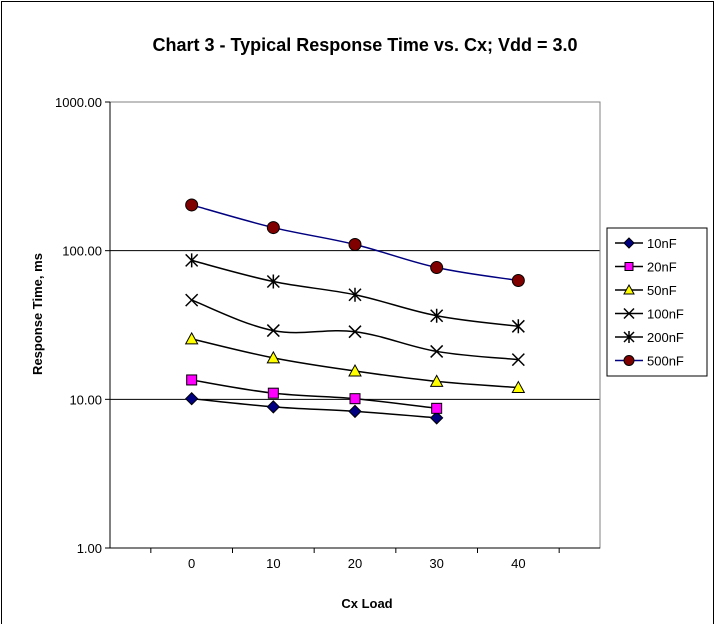 The height and width of the screenshot is (625, 715). I want to click on series-200nF, so click(355, 293).